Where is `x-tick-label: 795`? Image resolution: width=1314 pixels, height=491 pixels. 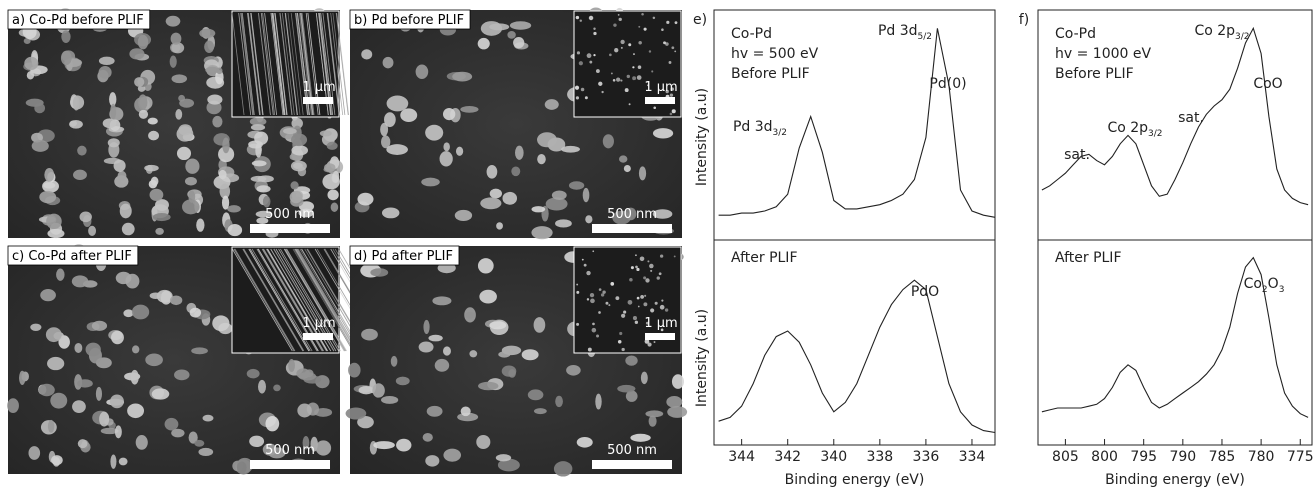
x-tick-label: 795 is located at coordinates (1143, 457).